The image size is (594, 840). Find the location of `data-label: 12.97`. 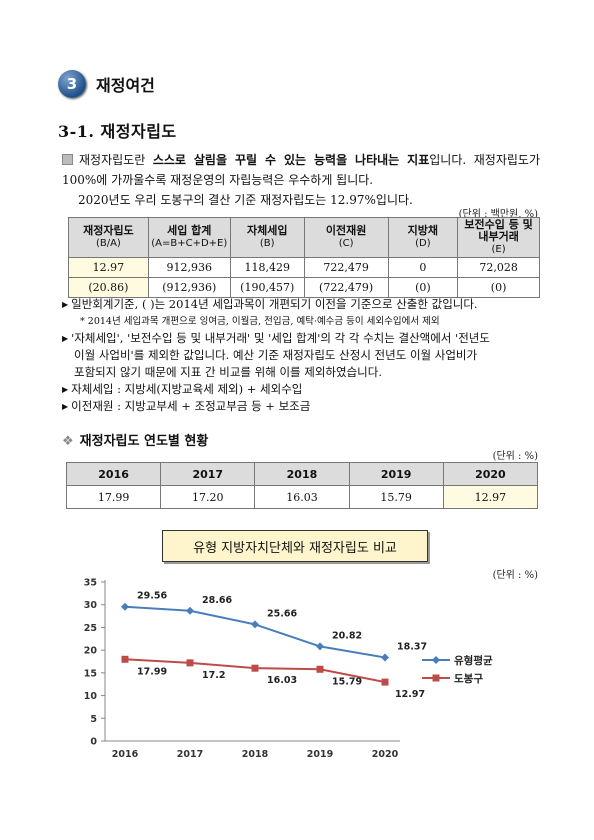

data-label: 12.97 is located at coordinates (410, 694).